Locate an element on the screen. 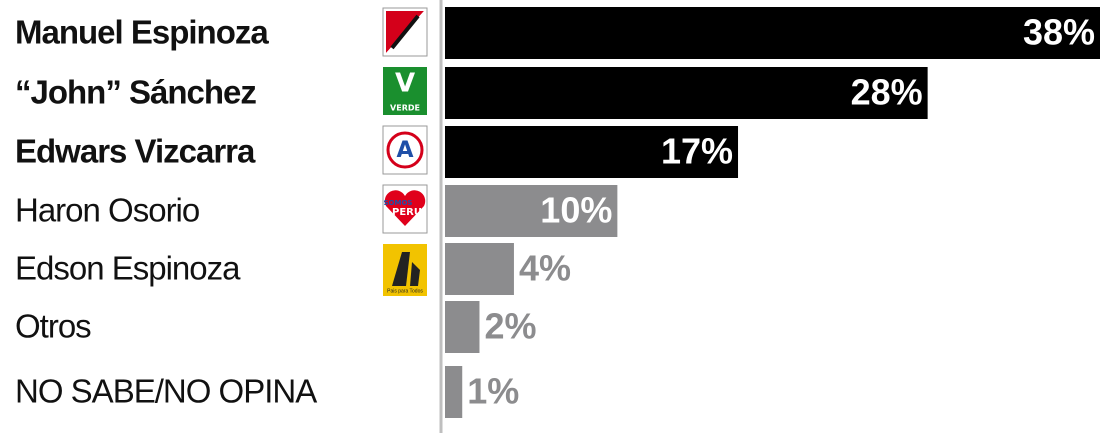 Image resolution: width=1102 pixels, height=433 pixels. logo-text: A is located at coordinates (404, 150).